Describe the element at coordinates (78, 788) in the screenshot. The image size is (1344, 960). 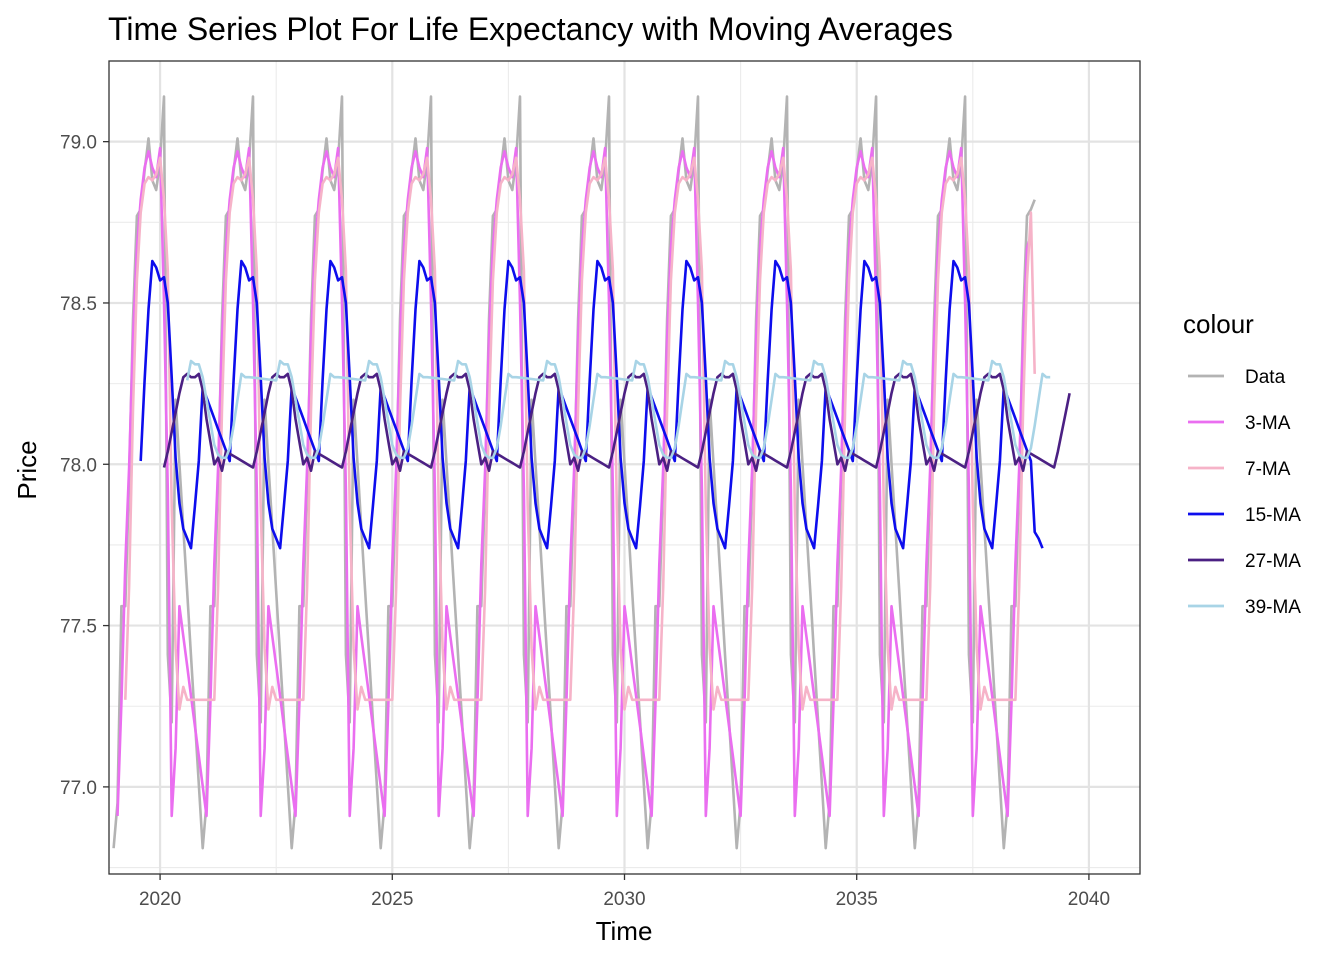
I see `y-tick-label: 77.0` at that location.